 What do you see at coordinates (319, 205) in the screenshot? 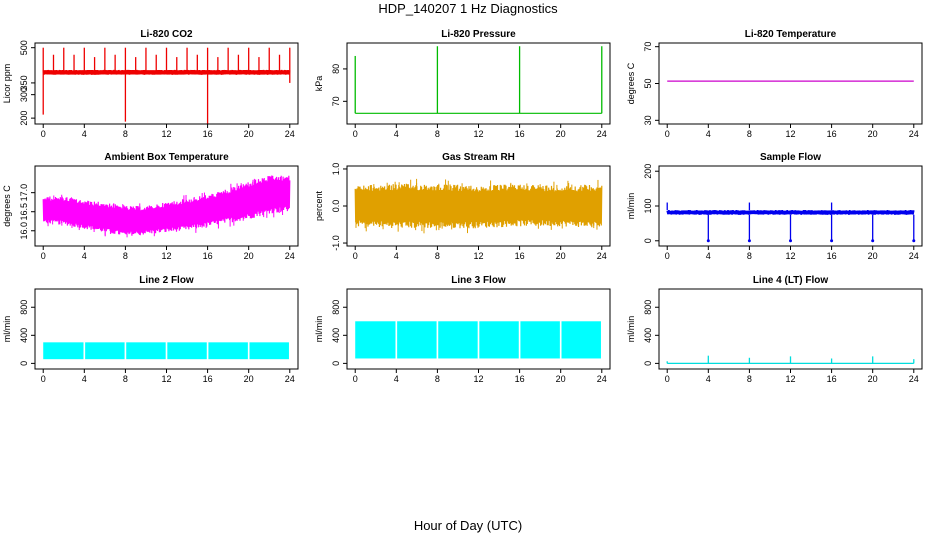
I see `y-axis-label: percent` at bounding box center [319, 205].